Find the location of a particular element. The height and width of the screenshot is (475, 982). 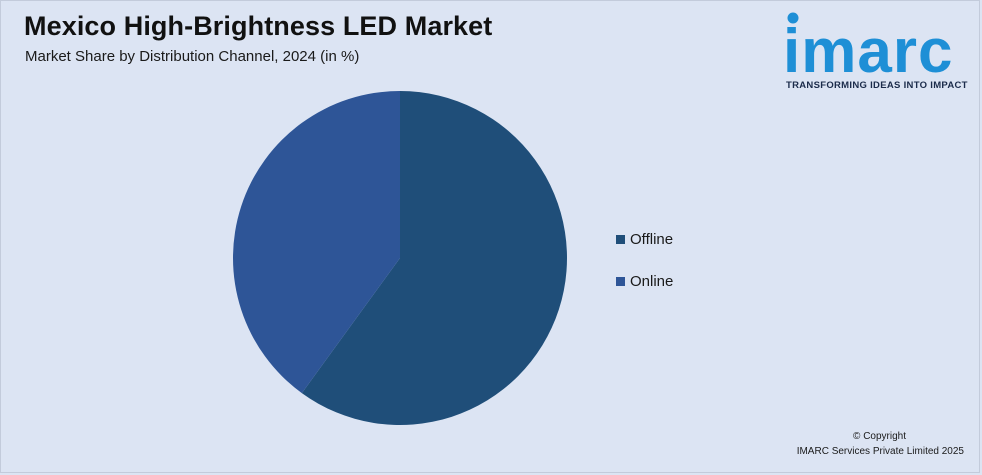

chart-legend: Offline Online is located at coordinates (644, 272).